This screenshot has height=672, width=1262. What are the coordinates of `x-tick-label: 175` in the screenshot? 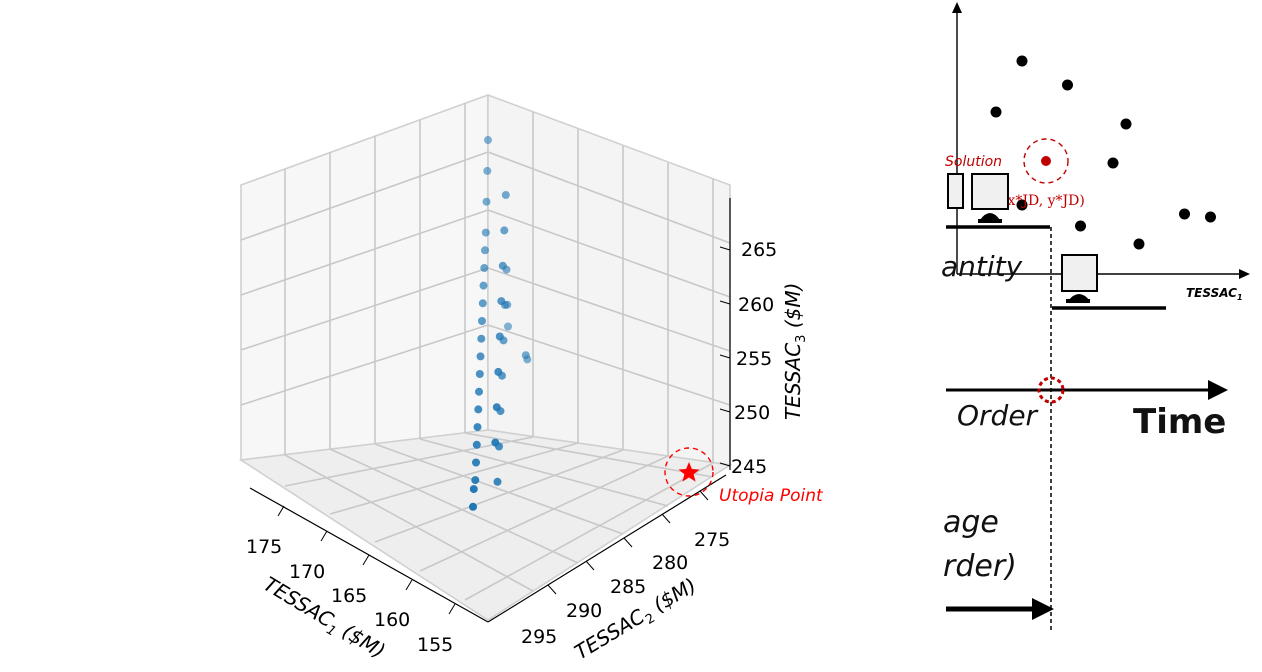 It's located at (264, 547).